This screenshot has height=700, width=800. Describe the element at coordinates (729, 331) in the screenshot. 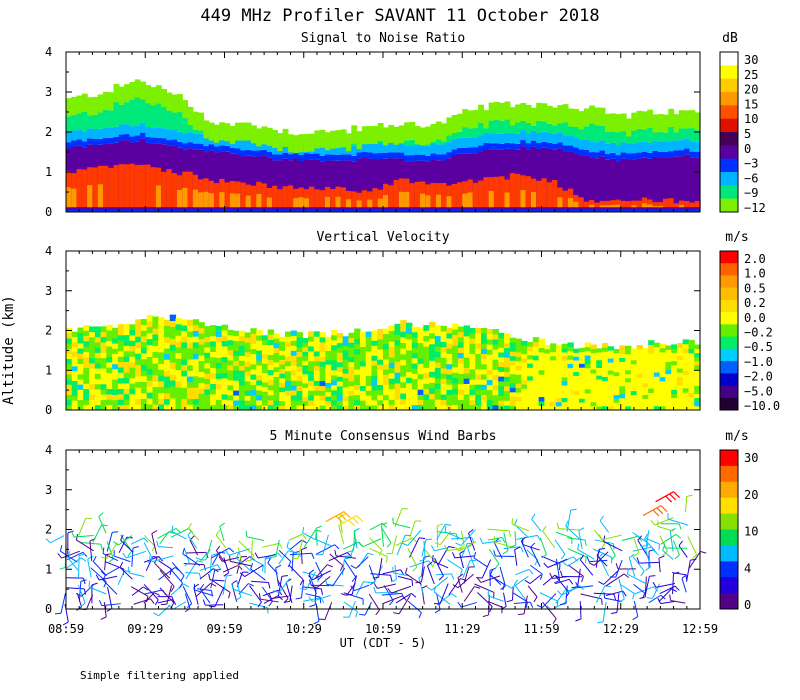

I see `colorbar-swatch` at that location.